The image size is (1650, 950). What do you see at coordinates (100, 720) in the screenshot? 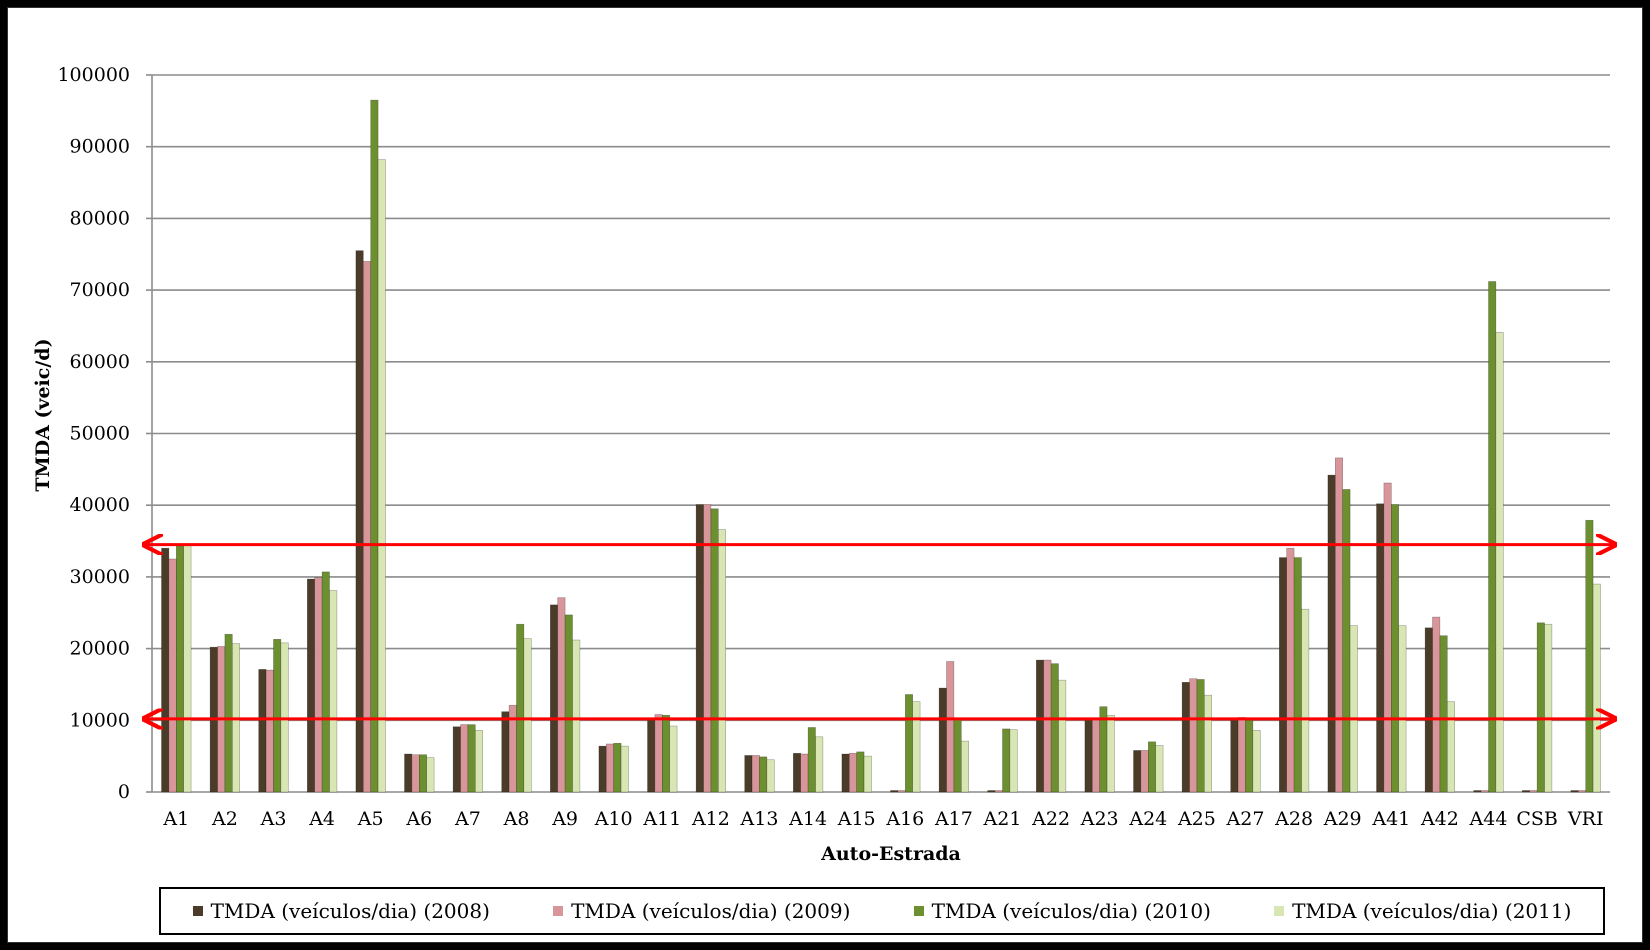
I see `y-tick-label: 10000` at bounding box center [100, 720].